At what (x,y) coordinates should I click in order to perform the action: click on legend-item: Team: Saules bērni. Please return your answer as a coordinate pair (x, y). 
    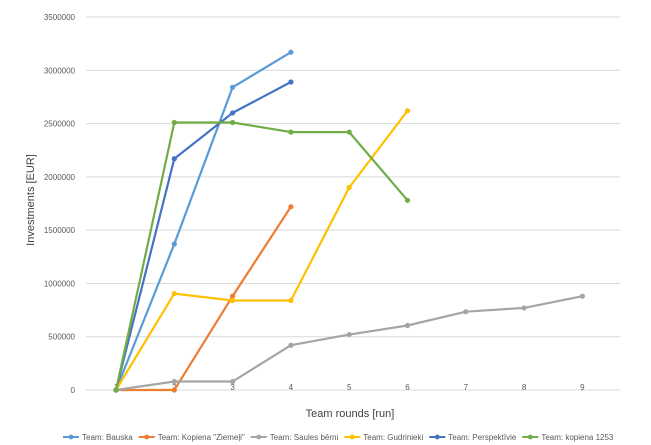
    Looking at the image, I should click on (294, 437).